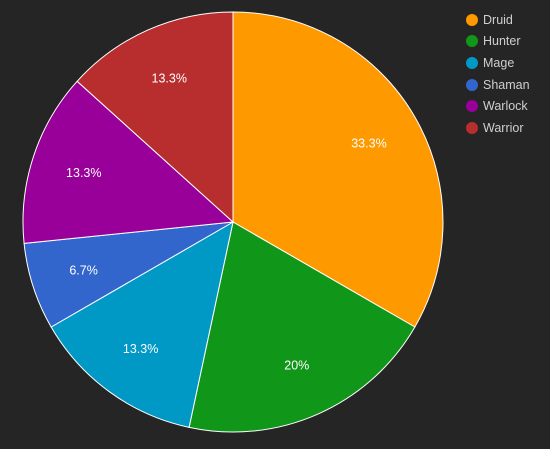  Describe the element at coordinates (296, 365) in the screenshot. I see `slice-label-hunter: 20%` at that location.